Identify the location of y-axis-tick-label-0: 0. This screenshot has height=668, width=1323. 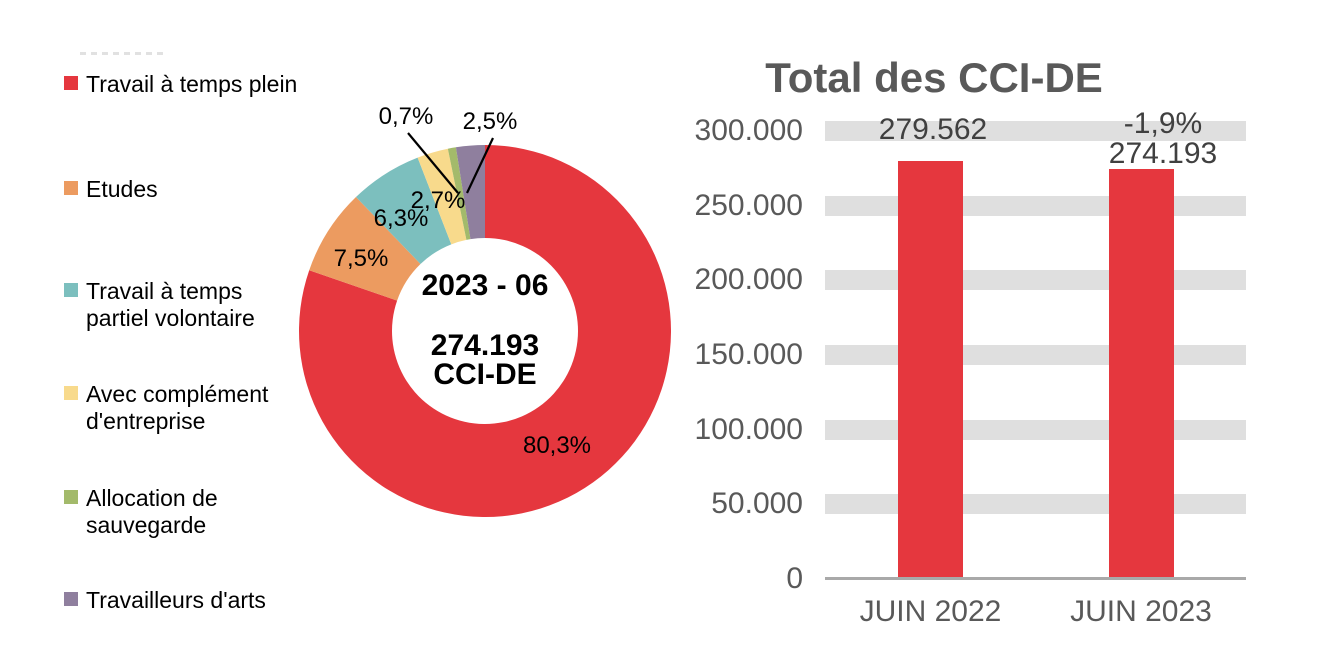
(794, 578).